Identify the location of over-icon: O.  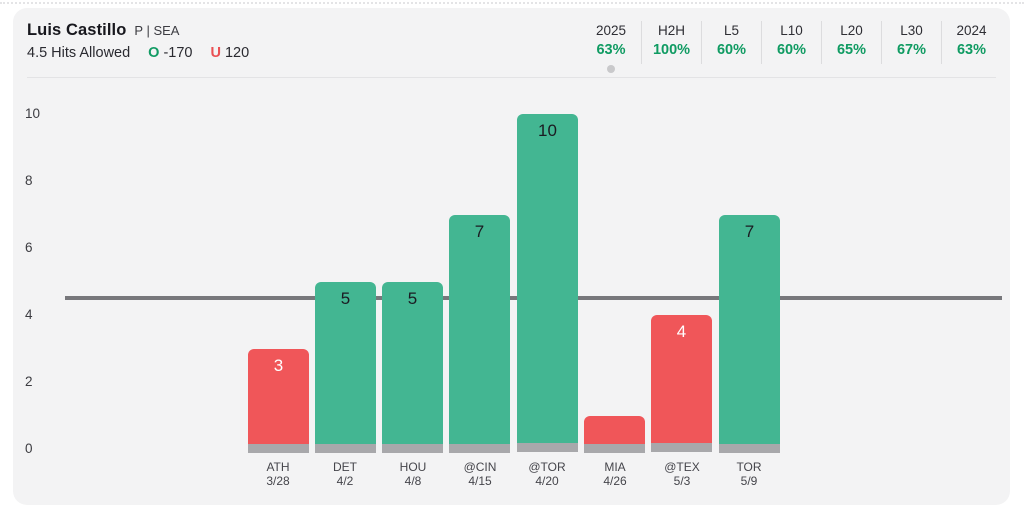
(154, 53).